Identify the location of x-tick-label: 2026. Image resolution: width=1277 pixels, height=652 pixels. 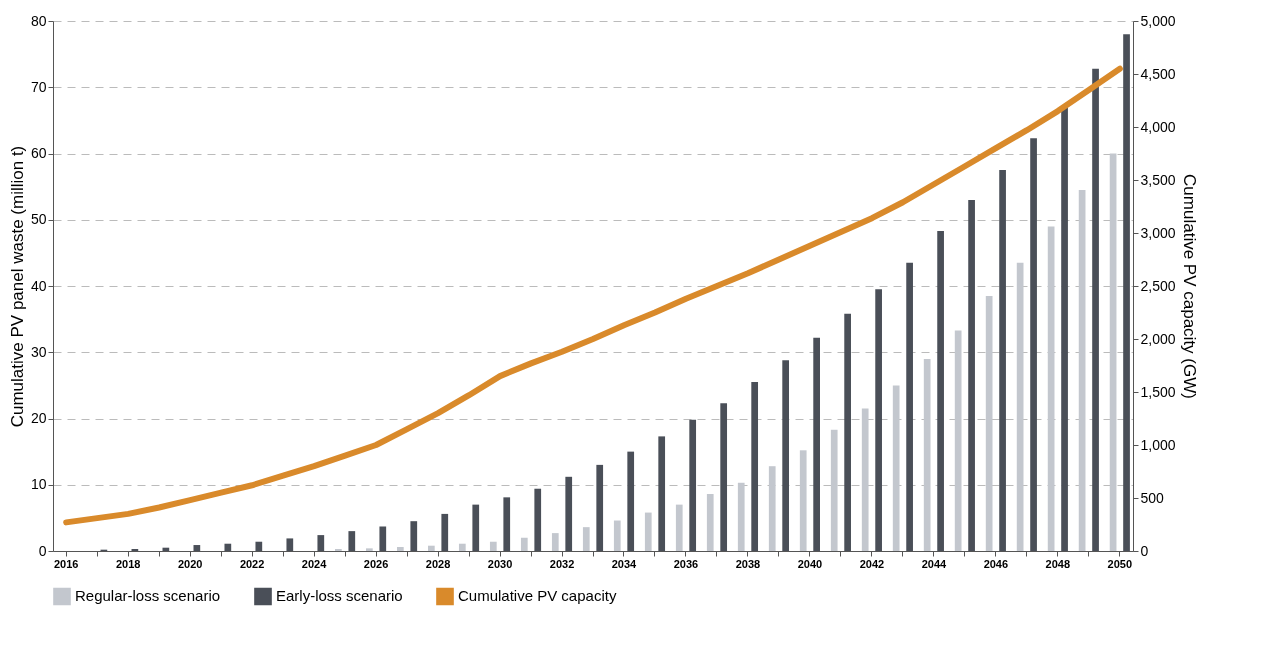
(376, 563).